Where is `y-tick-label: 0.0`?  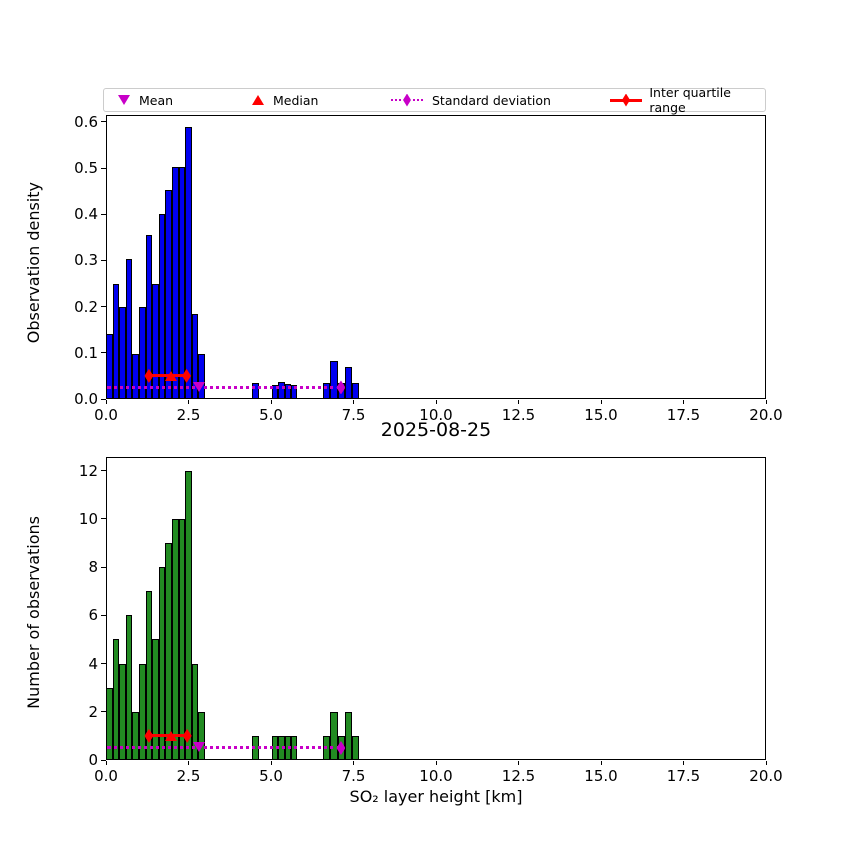 y-tick-label: 0.0 is located at coordinates (86, 399).